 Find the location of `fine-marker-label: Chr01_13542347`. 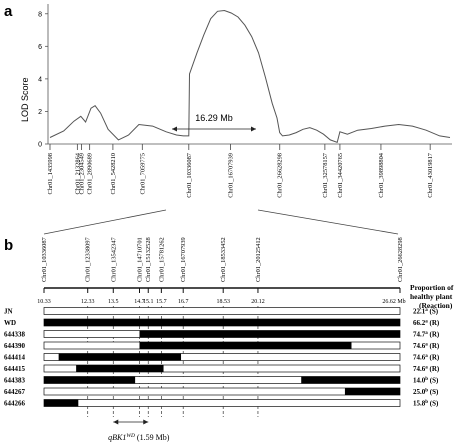

fine-marker-label: Chr01_13542347 is located at coordinates (113, 259).